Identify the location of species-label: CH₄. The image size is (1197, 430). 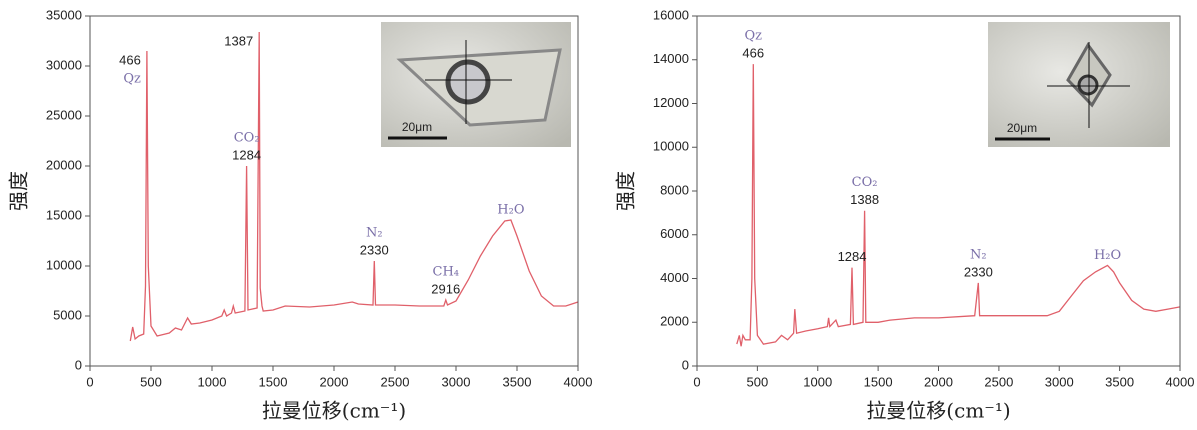
(446, 272).